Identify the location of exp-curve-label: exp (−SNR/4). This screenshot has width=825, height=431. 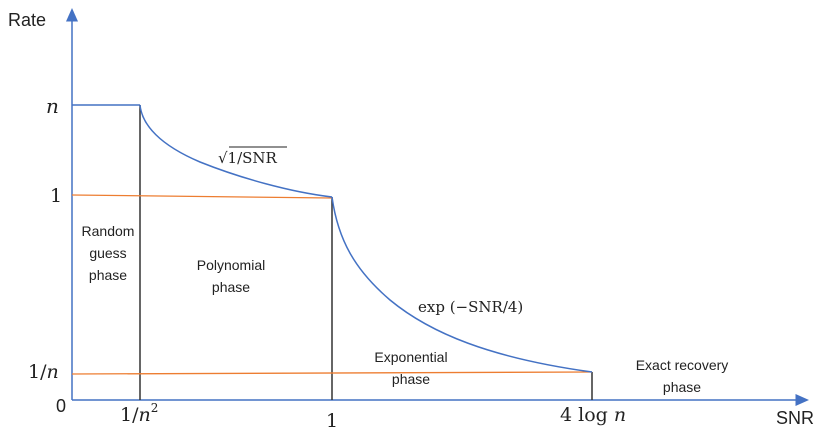
(470, 307).